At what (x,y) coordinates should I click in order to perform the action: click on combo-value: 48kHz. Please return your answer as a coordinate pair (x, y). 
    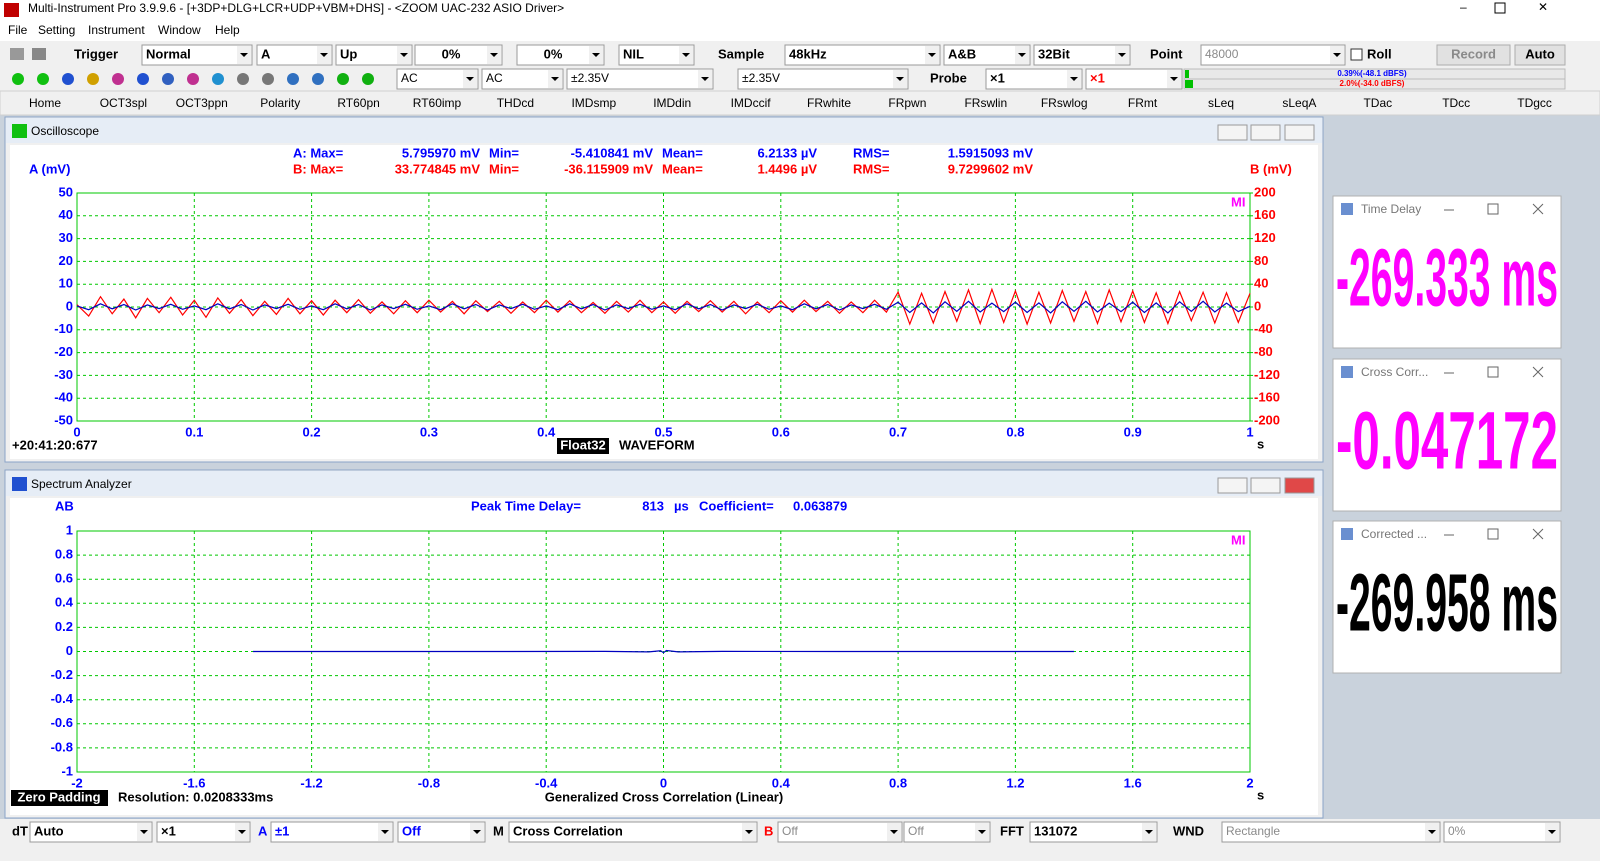
    Looking at the image, I should click on (808, 53).